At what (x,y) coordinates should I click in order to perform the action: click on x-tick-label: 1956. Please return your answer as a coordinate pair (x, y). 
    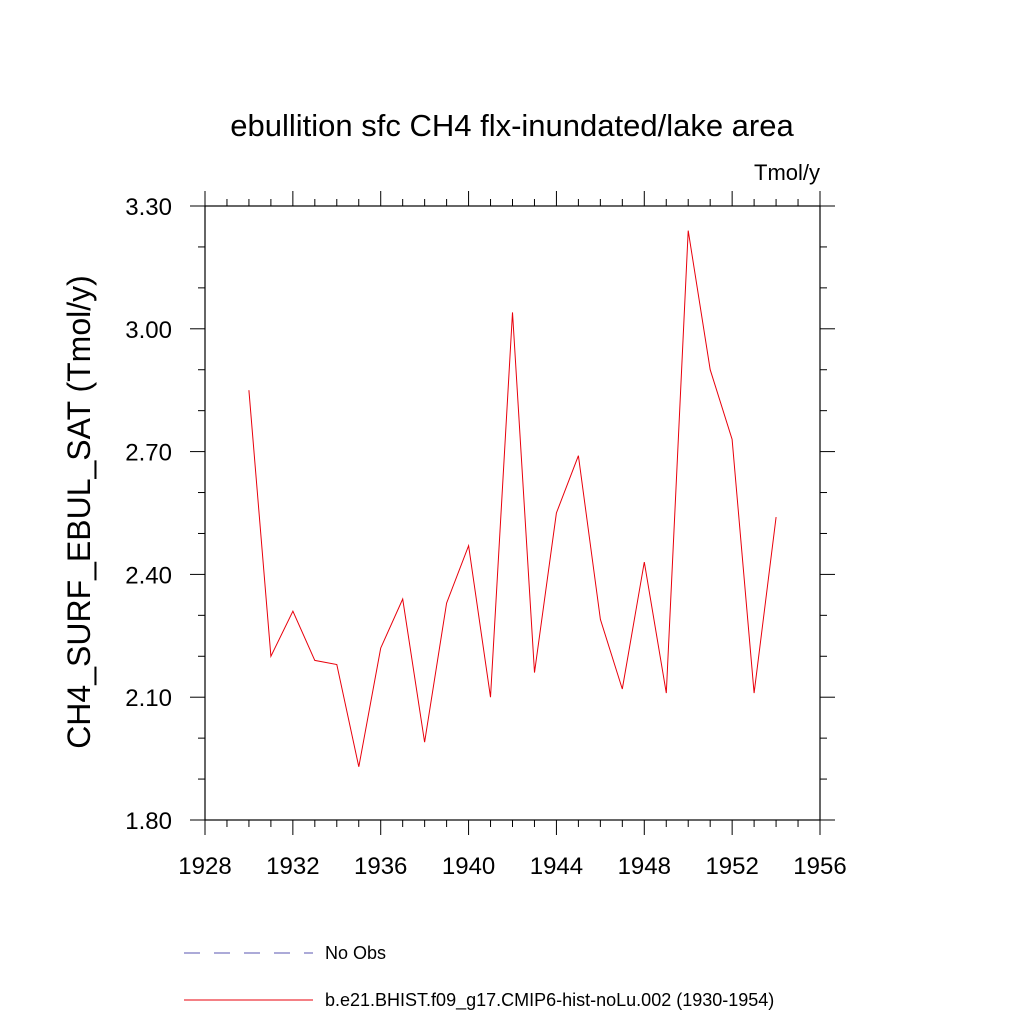
    Looking at the image, I should click on (819, 866).